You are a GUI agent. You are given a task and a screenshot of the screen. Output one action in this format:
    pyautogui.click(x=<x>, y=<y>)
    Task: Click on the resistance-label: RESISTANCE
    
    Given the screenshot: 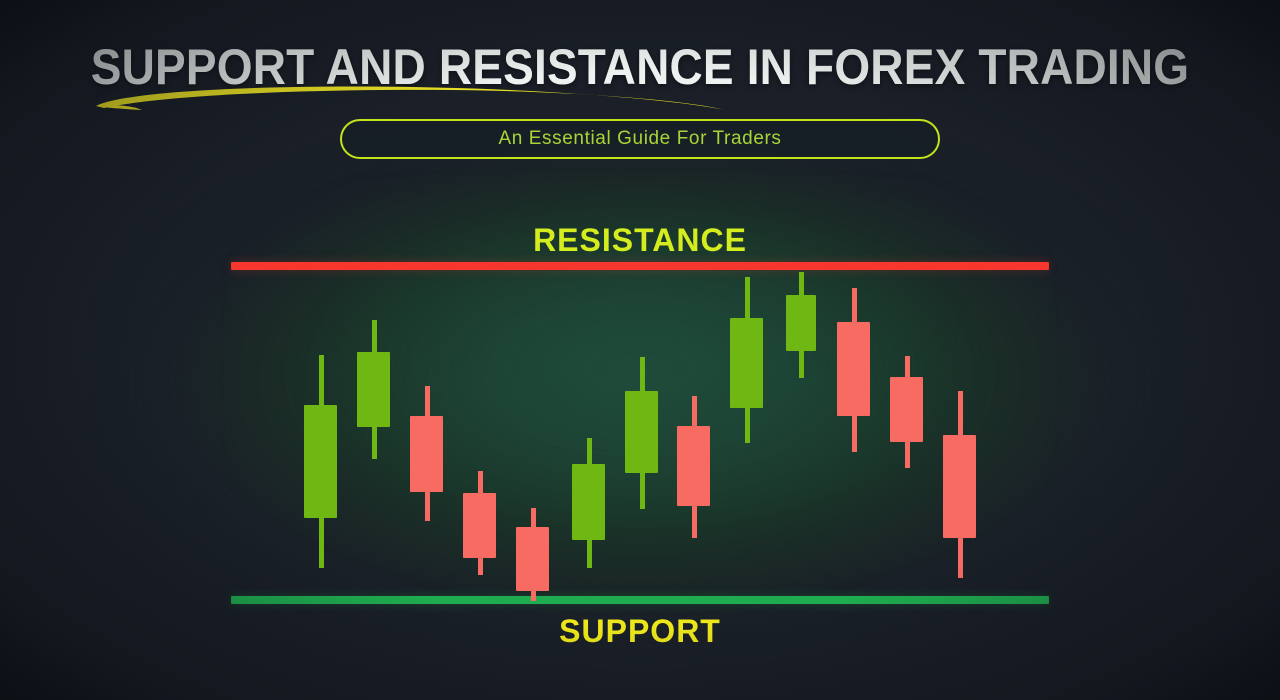 What is the action you would take?
    pyautogui.click(x=640, y=240)
    